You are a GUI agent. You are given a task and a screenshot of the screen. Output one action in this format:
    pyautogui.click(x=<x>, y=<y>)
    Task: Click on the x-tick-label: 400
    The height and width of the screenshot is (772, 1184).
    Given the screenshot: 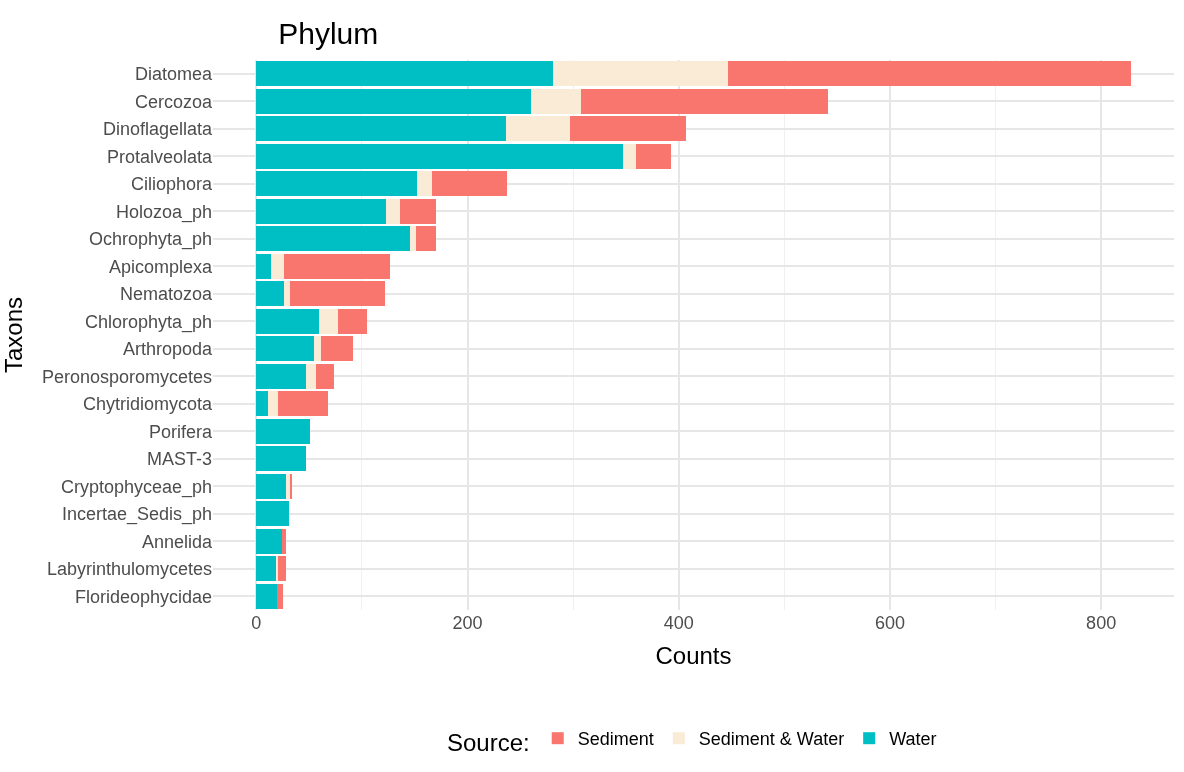 What is the action you would take?
    pyautogui.click(x=678, y=623)
    